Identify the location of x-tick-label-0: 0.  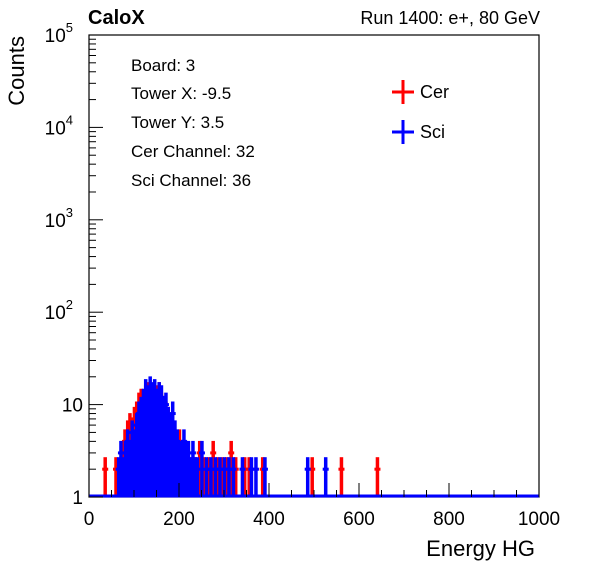
(89, 519).